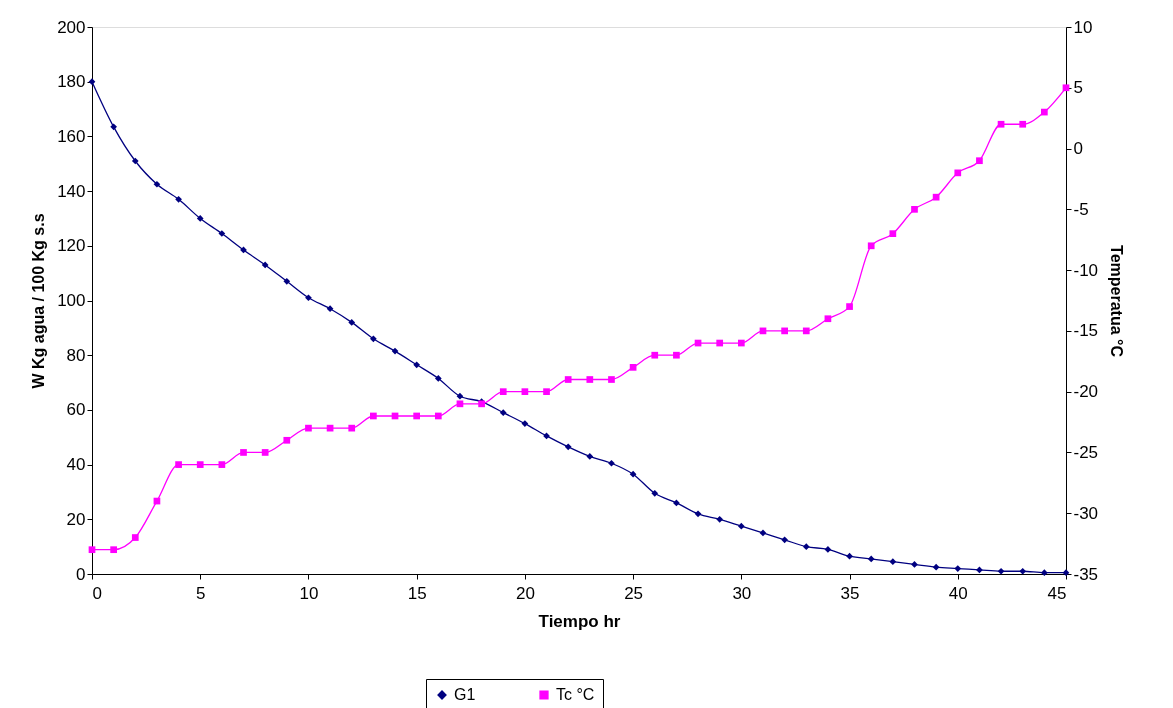  Describe the element at coordinates (76, 355) in the screenshot. I see `y-tick-label: 80` at that location.